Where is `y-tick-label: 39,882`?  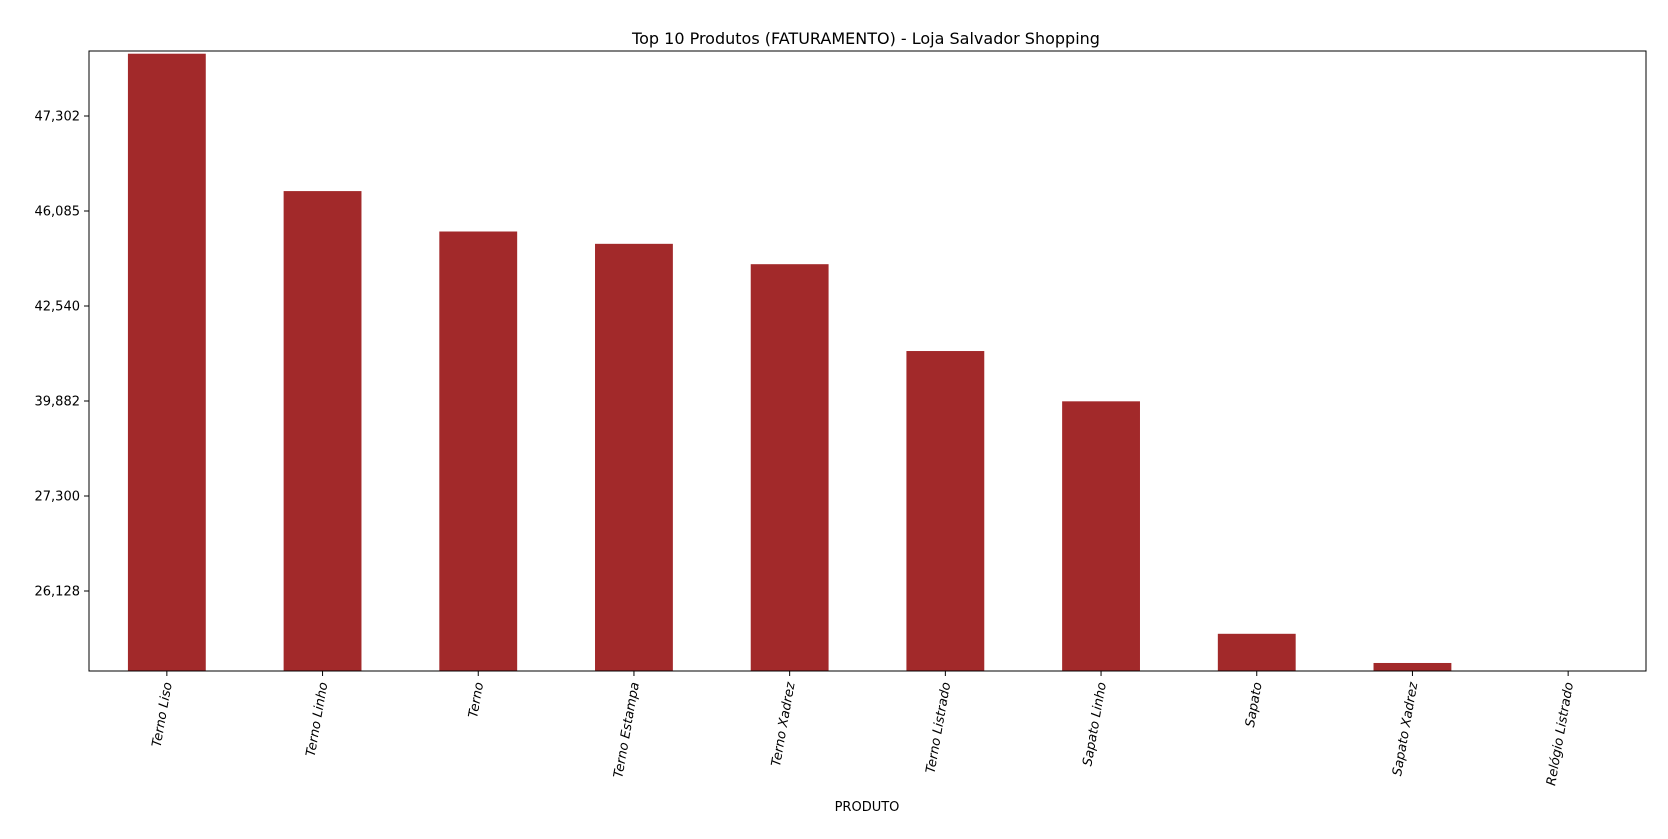
y-tick-label: 39,882 is located at coordinates (58, 402).